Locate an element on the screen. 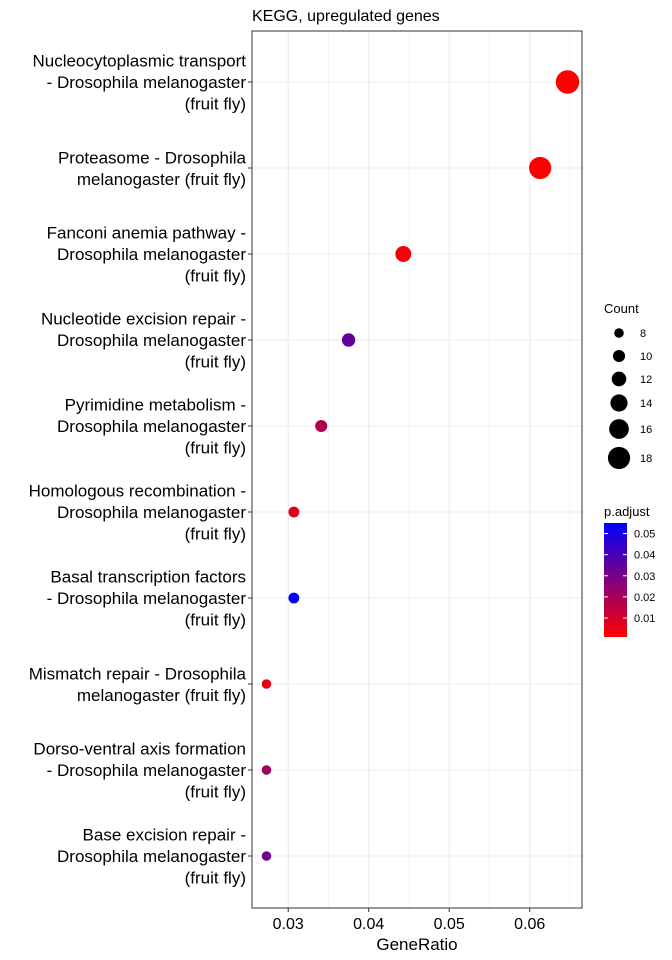  count-legend: Count 8 10 12 14 16 18 is located at coordinates (628, 385).